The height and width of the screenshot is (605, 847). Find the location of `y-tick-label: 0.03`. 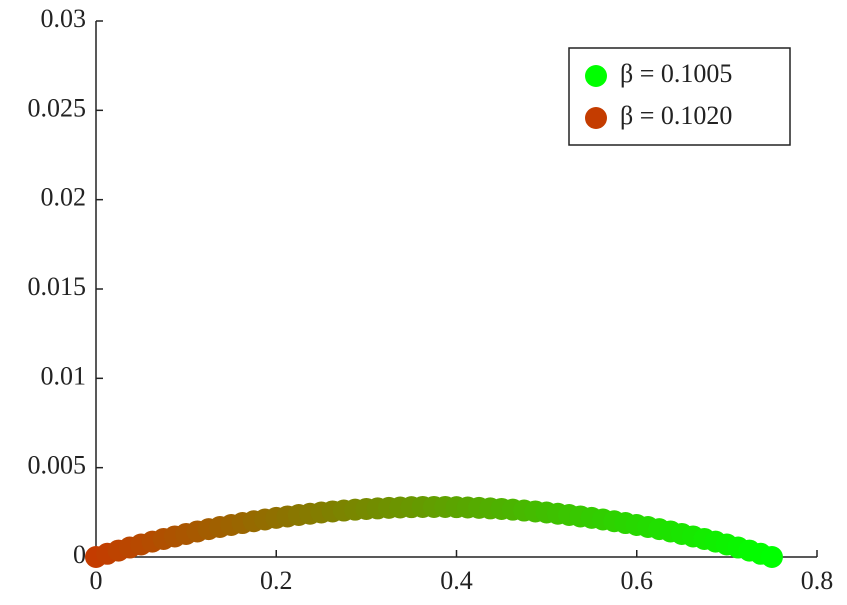

y-tick-label: 0.03 is located at coordinates (64, 18).